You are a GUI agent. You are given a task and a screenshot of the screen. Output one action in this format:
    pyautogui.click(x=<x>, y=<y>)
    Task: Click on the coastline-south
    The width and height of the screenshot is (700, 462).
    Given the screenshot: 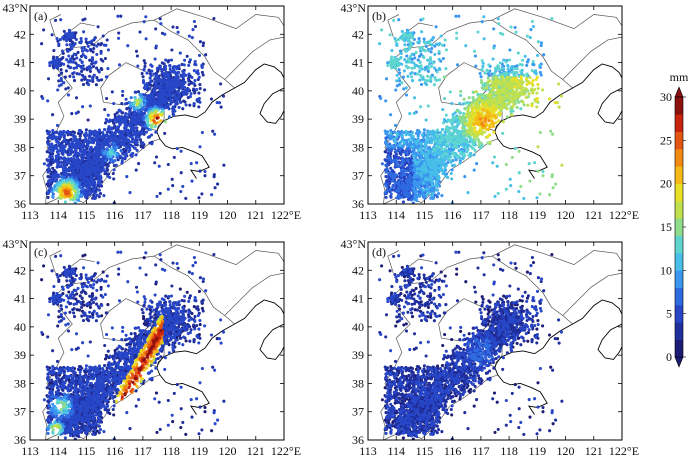 What is the action you would take?
    pyautogui.click(x=184, y=158)
    